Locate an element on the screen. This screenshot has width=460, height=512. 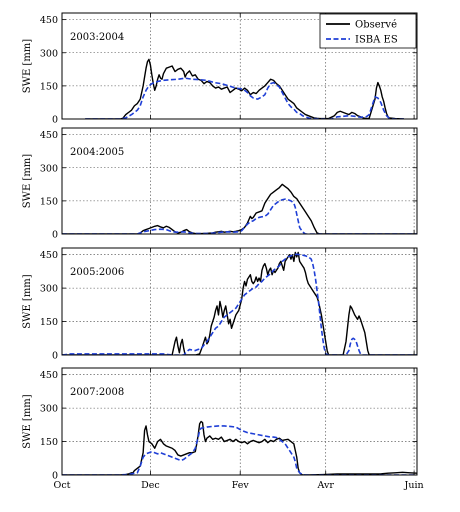
x-tick-label: Dec is located at coordinates (150, 485).